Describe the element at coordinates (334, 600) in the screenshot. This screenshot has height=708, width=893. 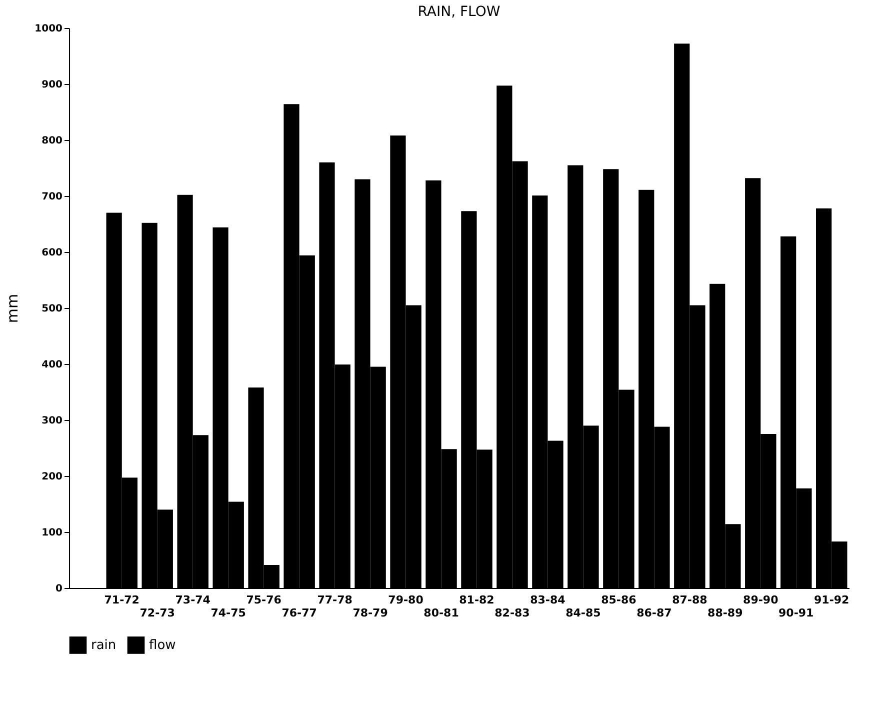
I see `x-tick-label: 77-78` at that location.